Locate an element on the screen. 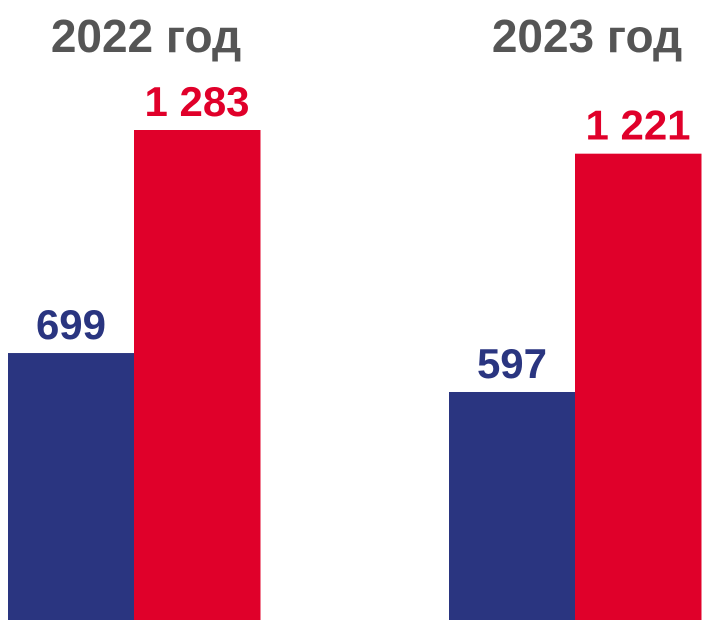  value-label: 1 283 is located at coordinates (196, 101).